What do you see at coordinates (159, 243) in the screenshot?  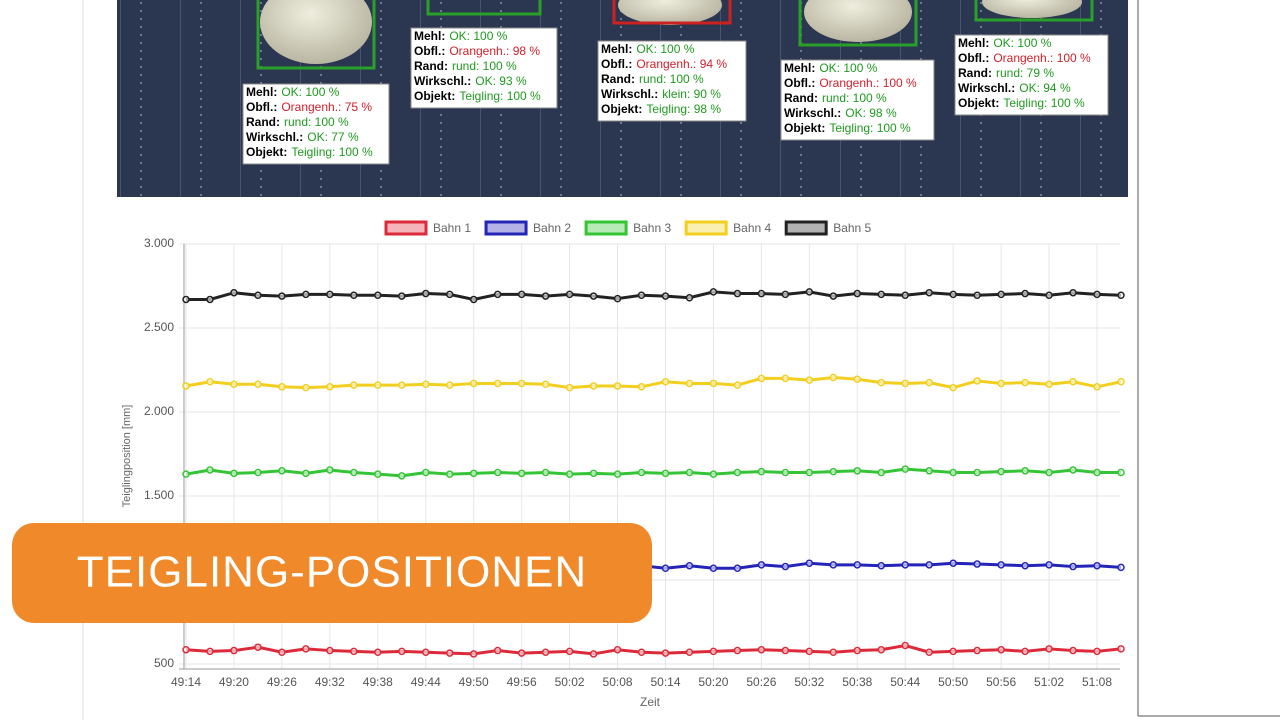 I see `y-tick-label: 3.000` at bounding box center [159, 243].